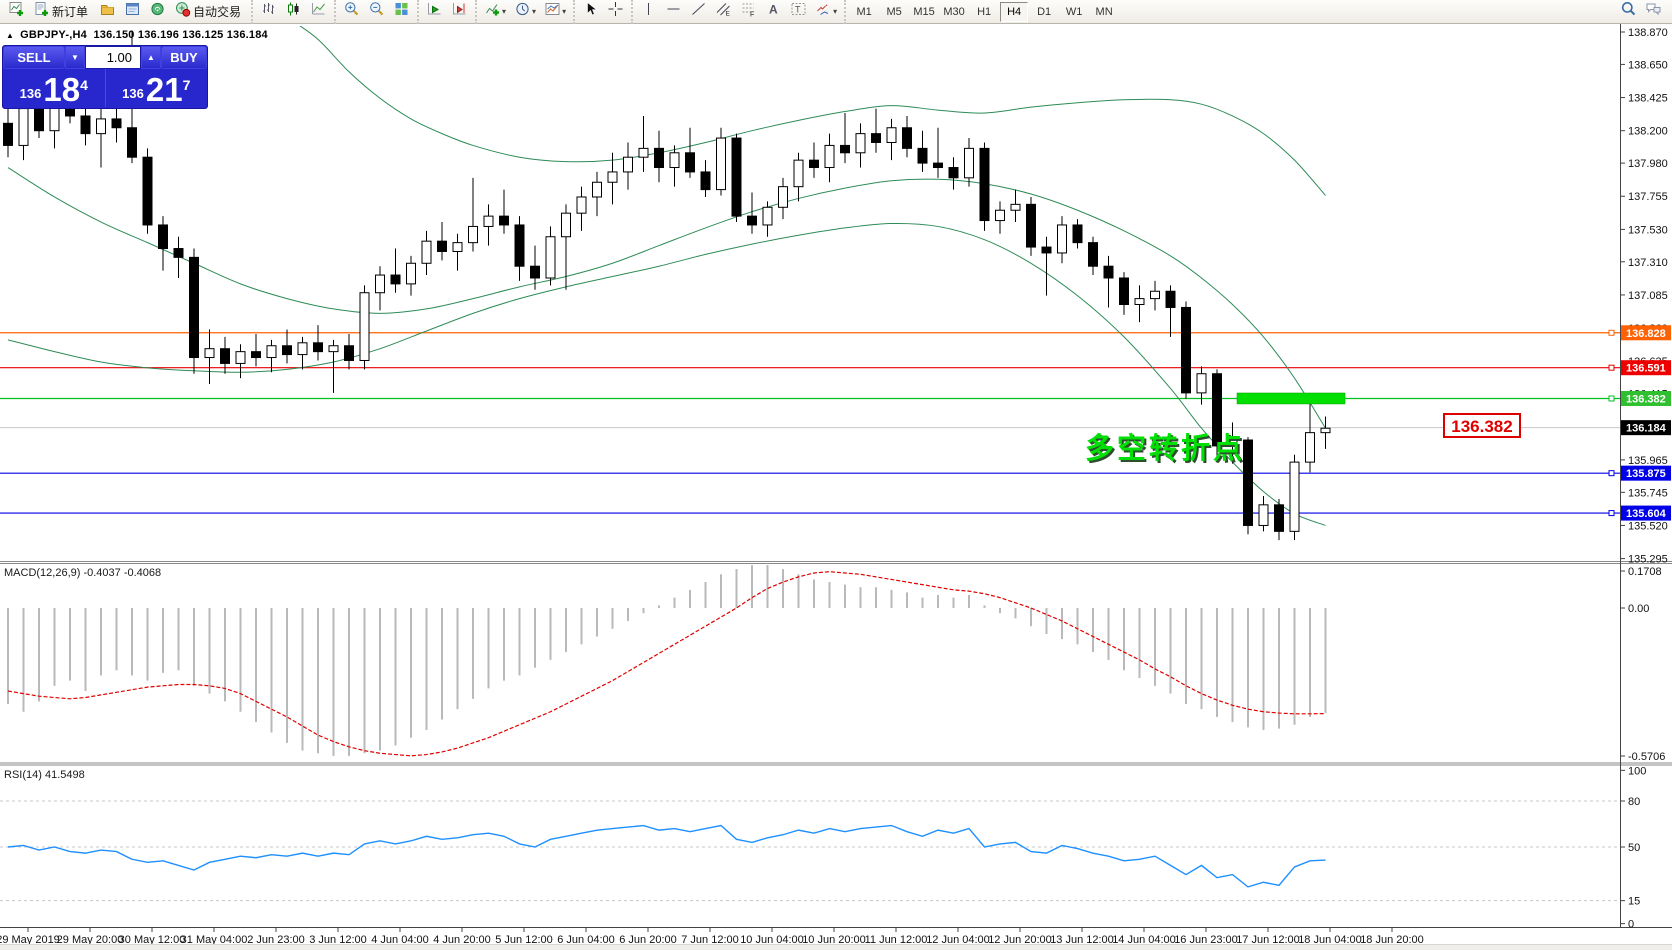 The image size is (1672, 950). Describe the element at coordinates (62, 12) in the screenshot. I see `new-order-button: 新订单` at that location.